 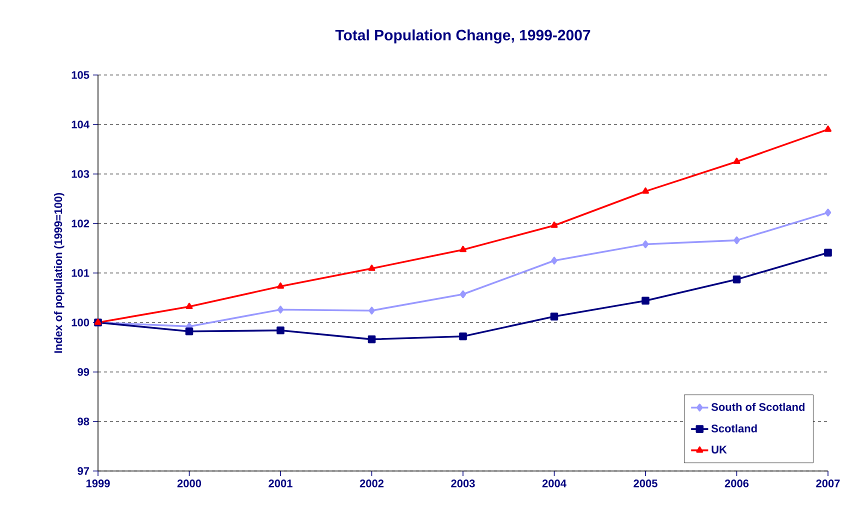 I want to click on y-tick-label: 100, so click(x=81, y=322).